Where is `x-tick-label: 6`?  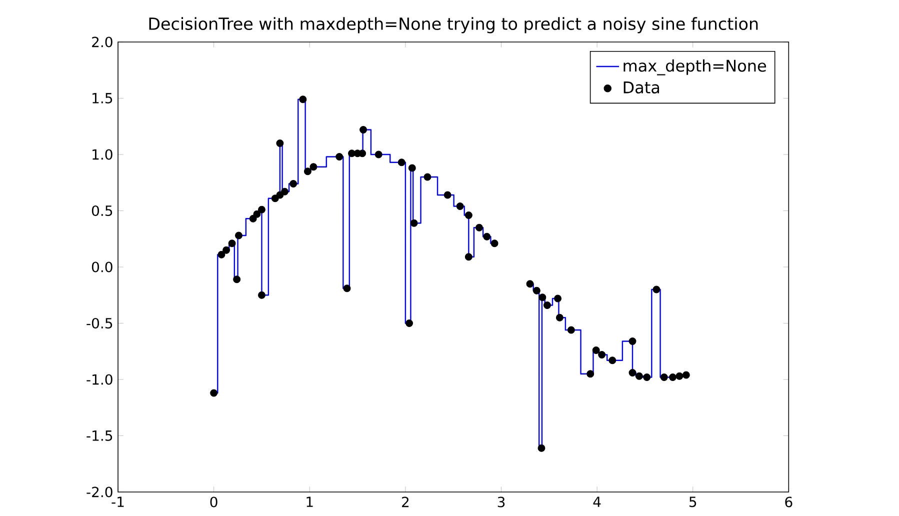 x-tick-label: 6 is located at coordinates (788, 502).